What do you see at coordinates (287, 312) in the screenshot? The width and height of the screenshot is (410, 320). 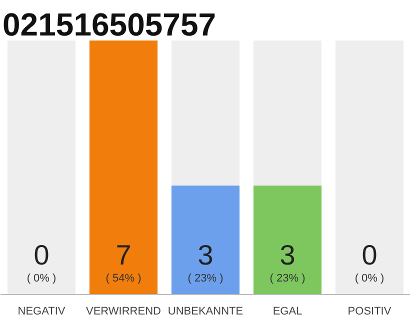 I see `x-tick-label: EGAL` at bounding box center [287, 312].